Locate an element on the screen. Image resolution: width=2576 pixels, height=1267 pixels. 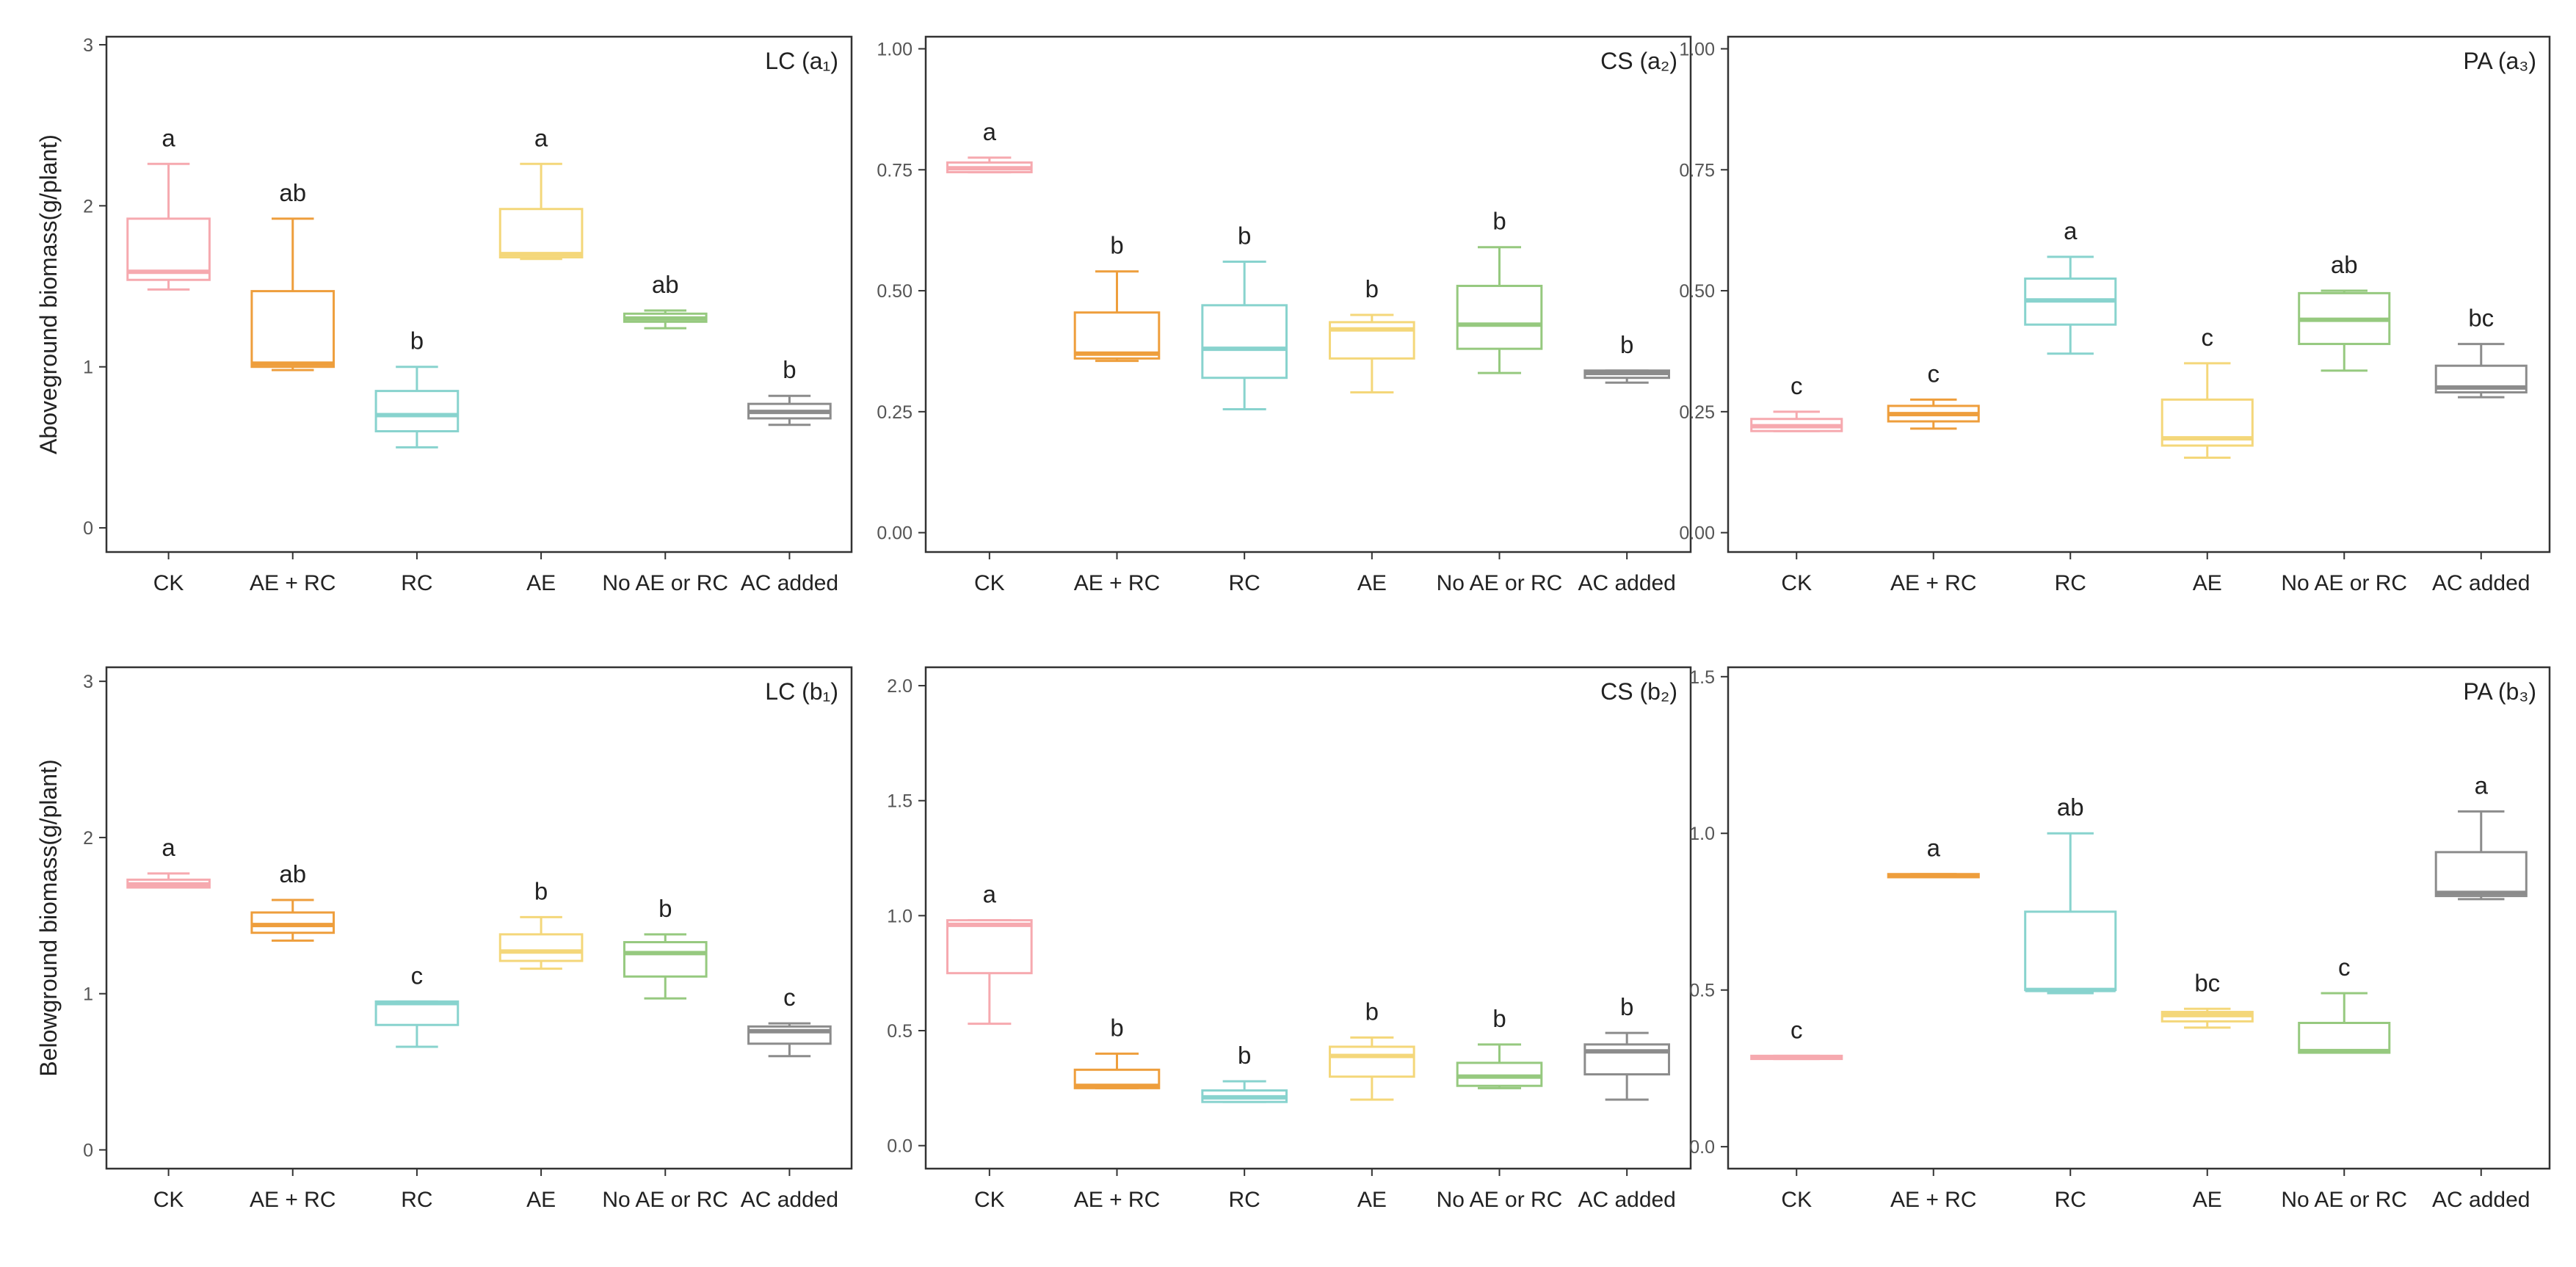
panel-title: PA (b₃) is located at coordinates (2499, 691).